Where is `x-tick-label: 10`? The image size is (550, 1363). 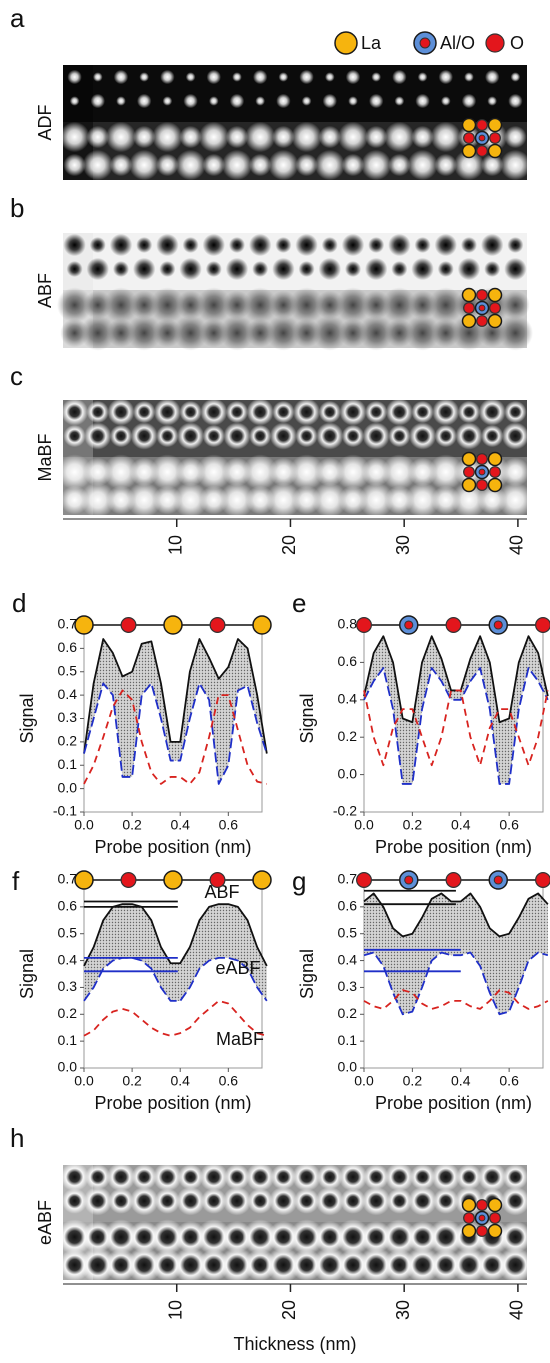 x-tick-label: 10 is located at coordinates (175, 1310).